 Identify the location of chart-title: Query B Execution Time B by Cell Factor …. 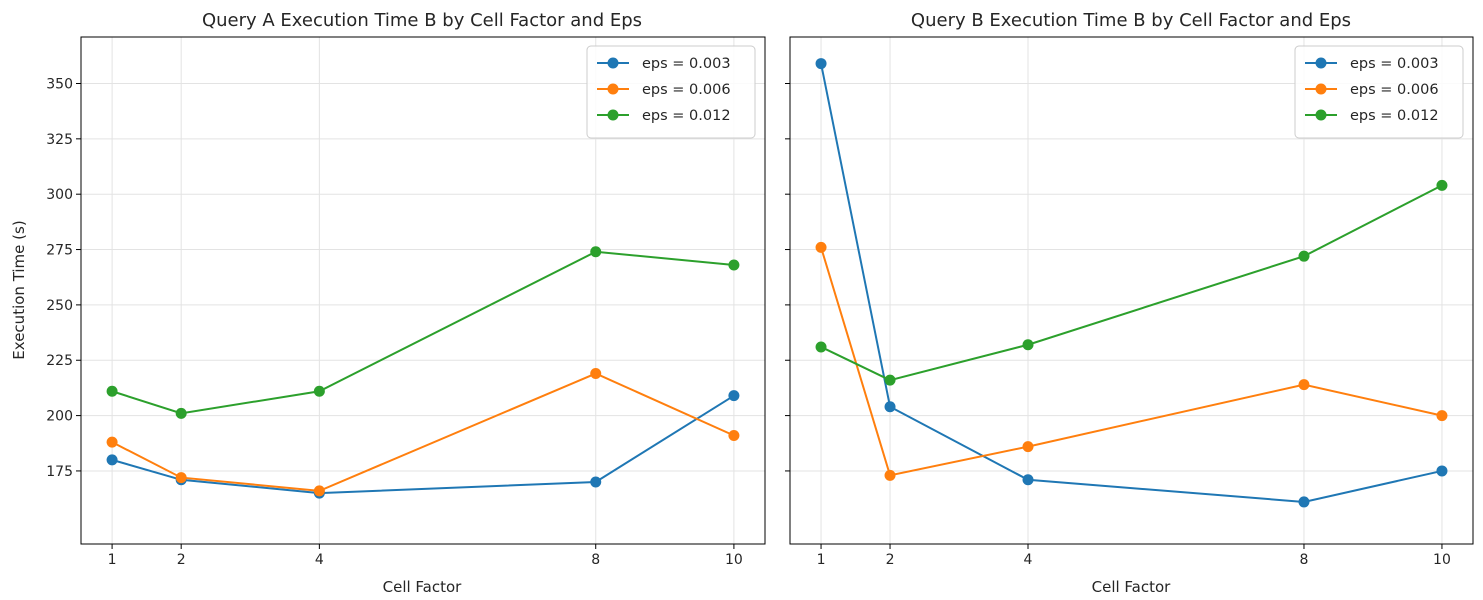
(1131, 20).